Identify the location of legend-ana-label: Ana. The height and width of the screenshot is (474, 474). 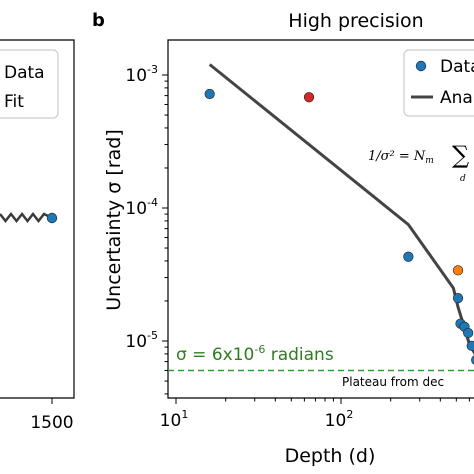
(456, 98).